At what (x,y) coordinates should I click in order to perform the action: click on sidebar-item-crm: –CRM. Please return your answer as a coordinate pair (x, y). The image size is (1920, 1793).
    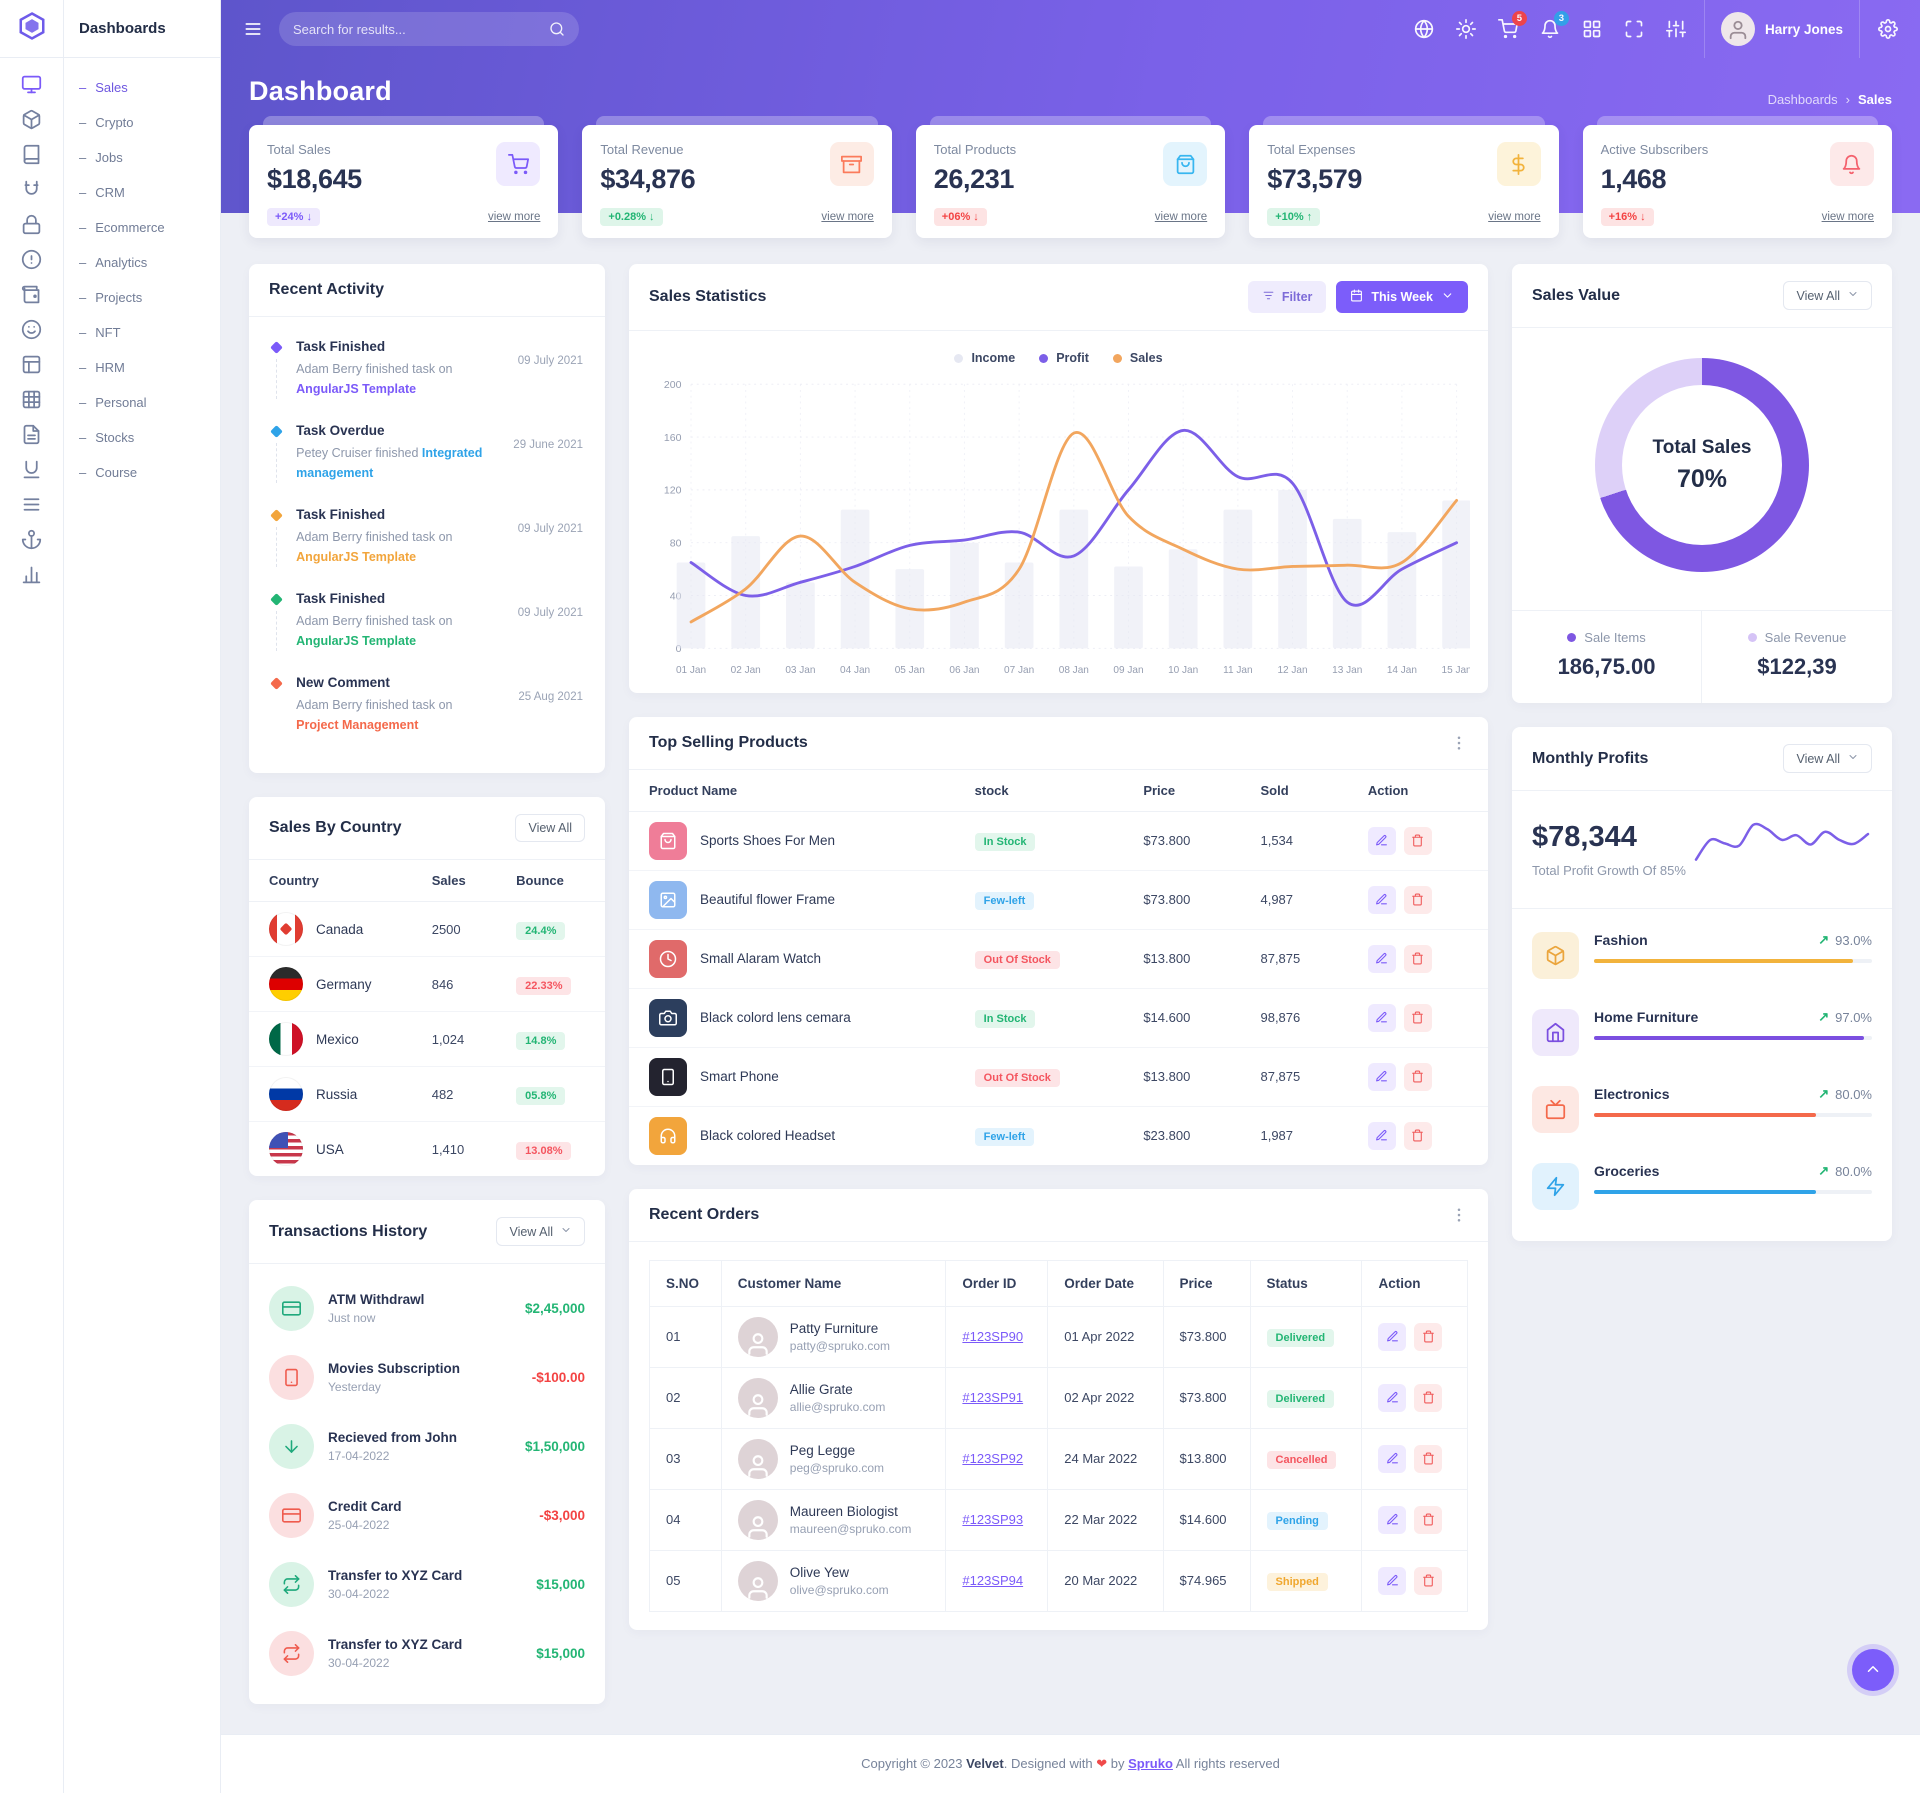
    Looking at the image, I should click on (142, 192).